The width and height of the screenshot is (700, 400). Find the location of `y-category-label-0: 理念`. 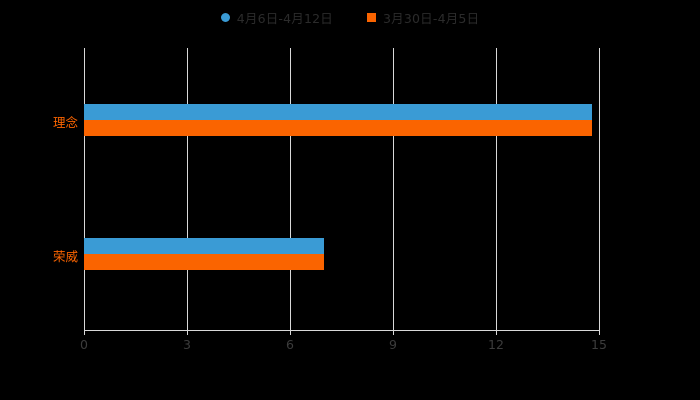

y-category-label-0: 理念 is located at coordinates (65, 122).